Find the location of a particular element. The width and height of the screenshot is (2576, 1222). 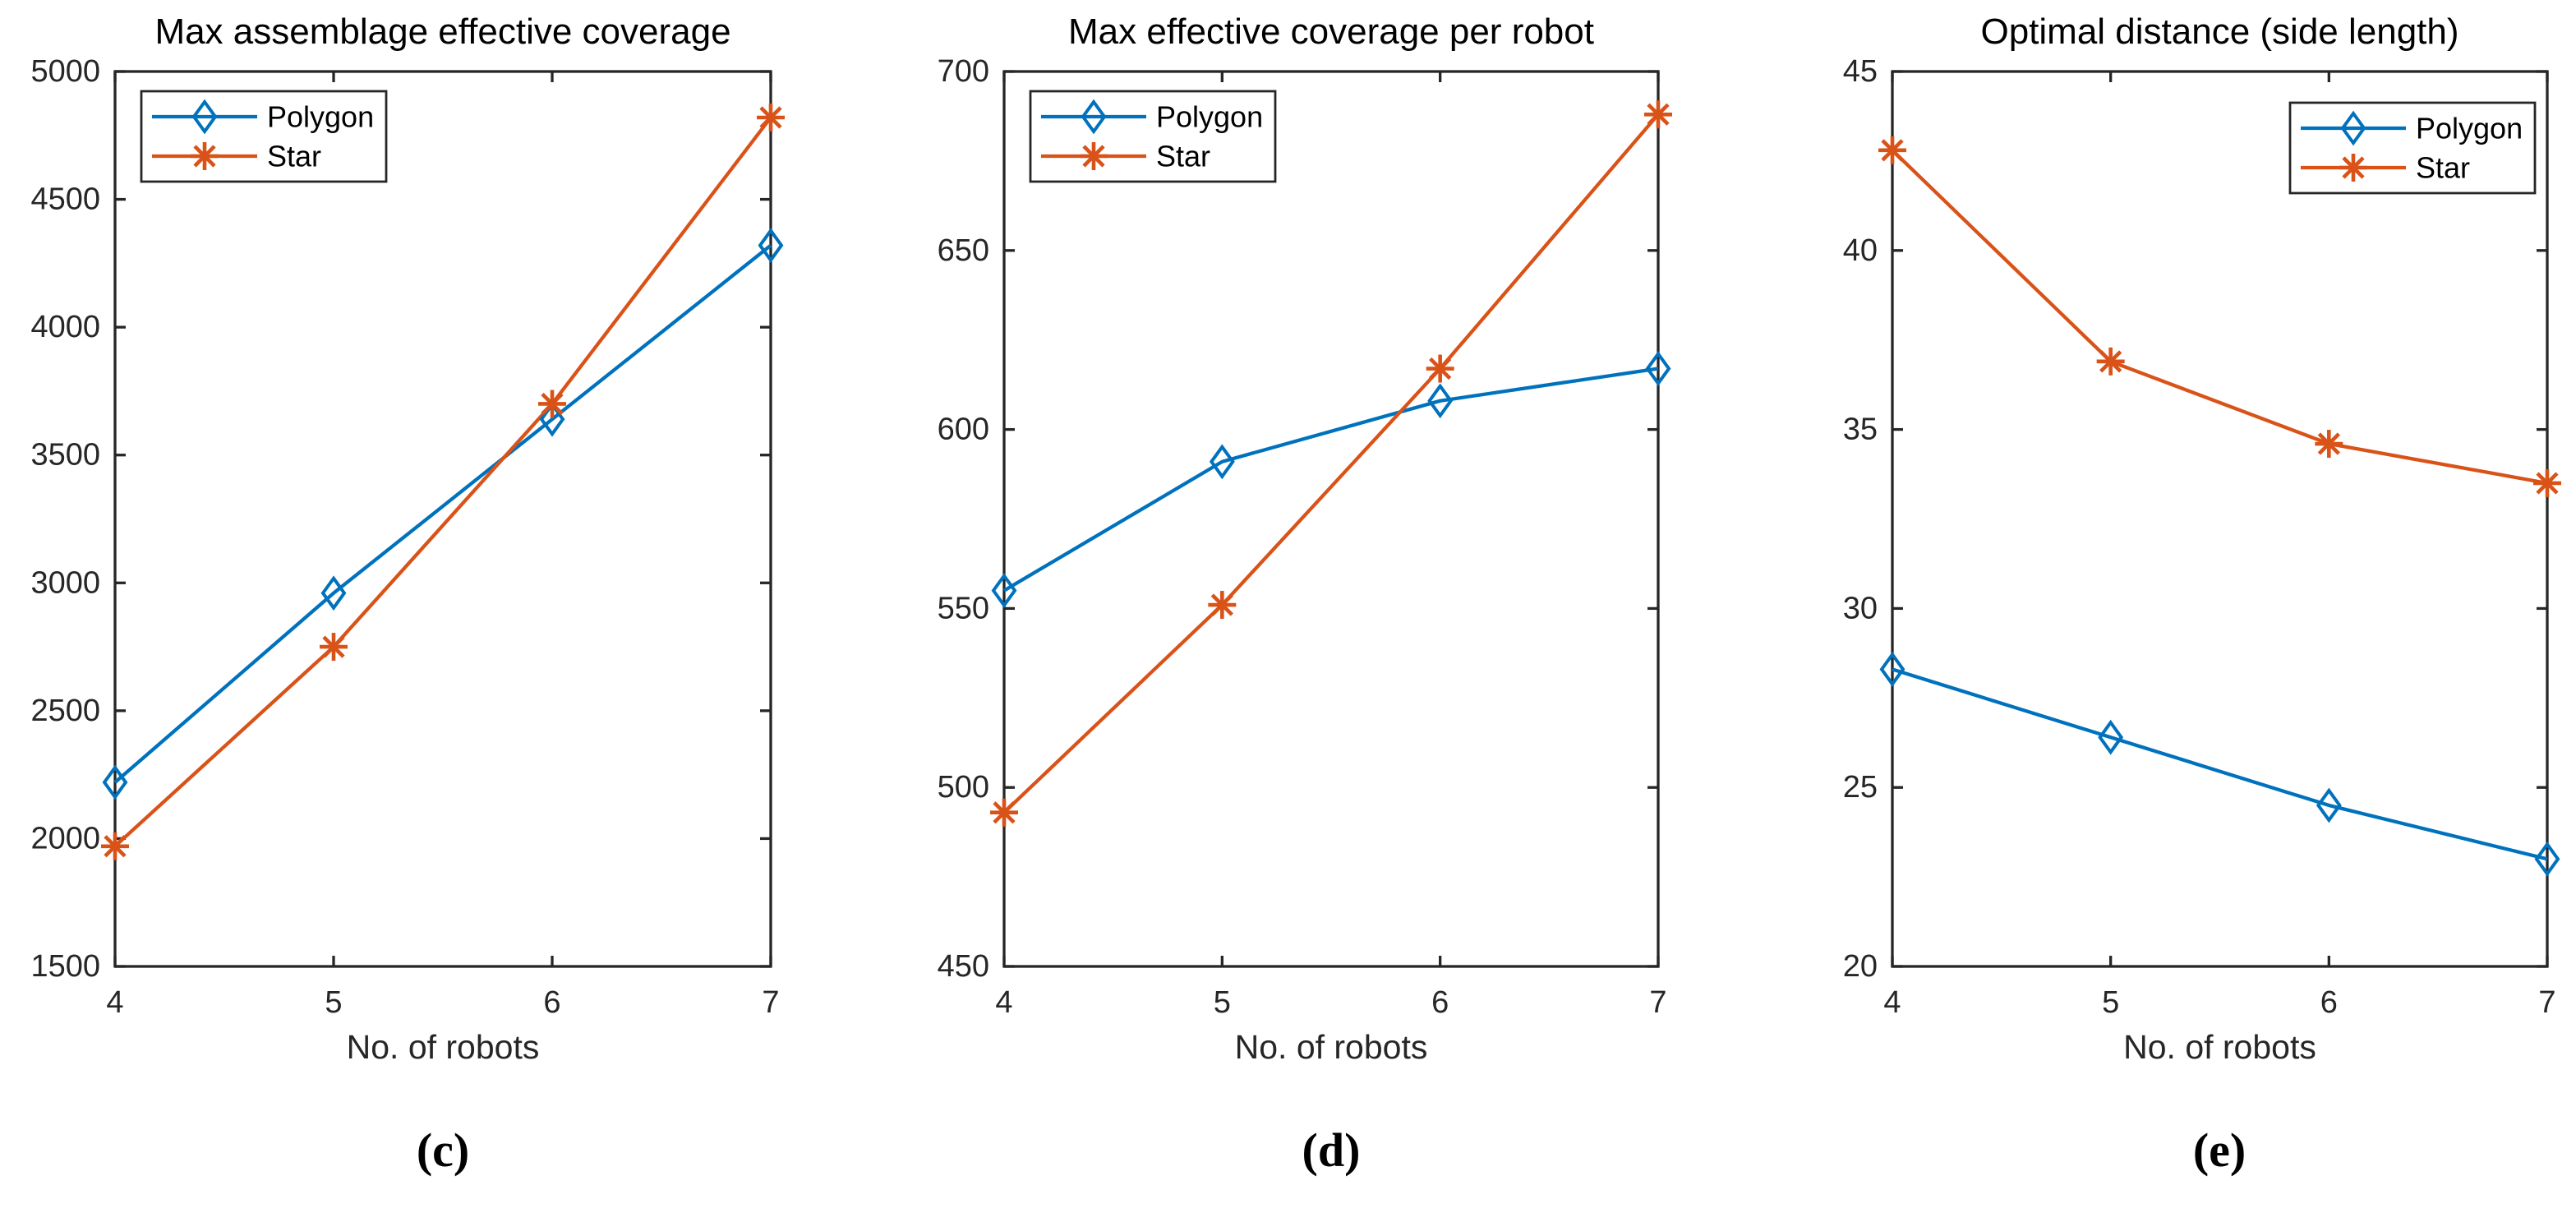

chart-title: Max effective coverage per robot is located at coordinates (1331, 32).